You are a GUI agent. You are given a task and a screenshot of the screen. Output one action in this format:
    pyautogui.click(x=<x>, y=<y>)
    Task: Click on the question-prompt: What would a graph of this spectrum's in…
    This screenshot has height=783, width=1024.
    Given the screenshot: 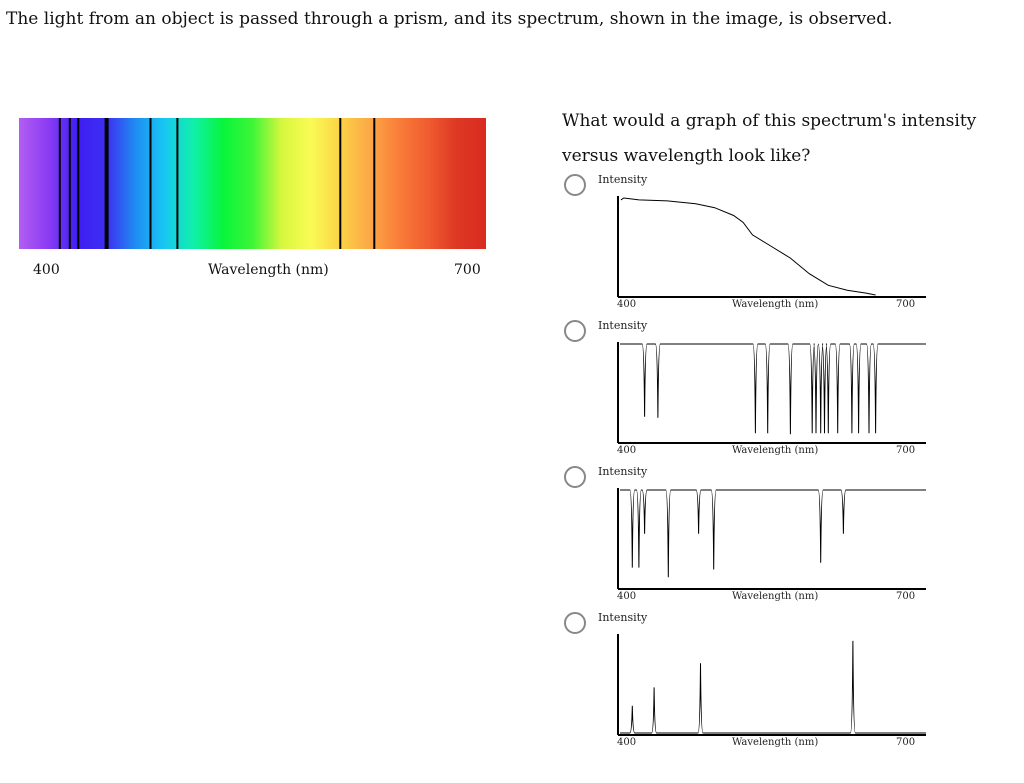 What is the action you would take?
    pyautogui.click(x=769, y=138)
    